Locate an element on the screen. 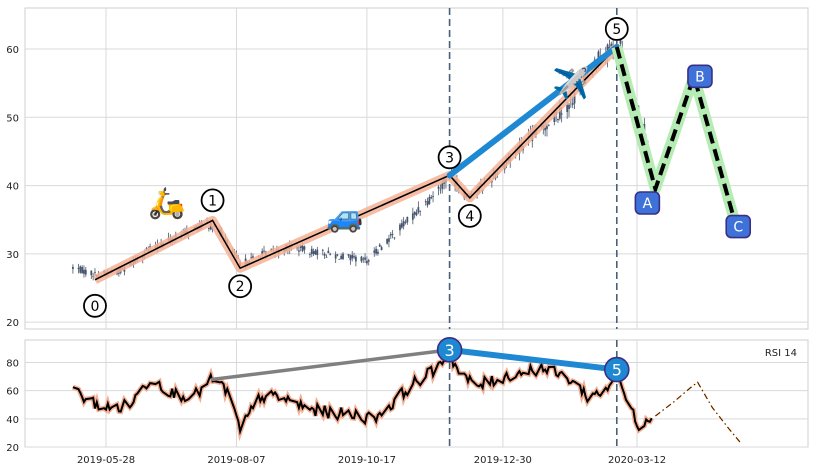 This screenshot has width=813, height=471. wave-marker-3: 3 is located at coordinates (449, 157).